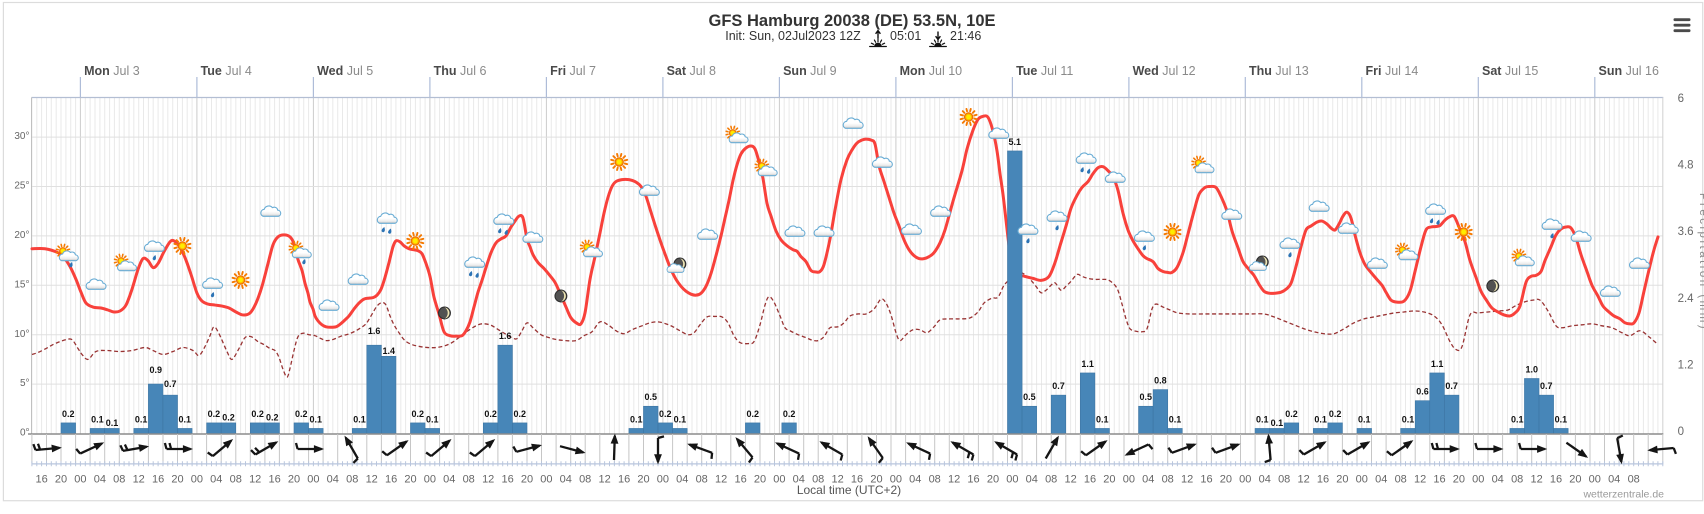 This screenshot has width=1704, height=514. What do you see at coordinates (25, 383) in the screenshot?
I see `svg-text: 5°` at bounding box center [25, 383].